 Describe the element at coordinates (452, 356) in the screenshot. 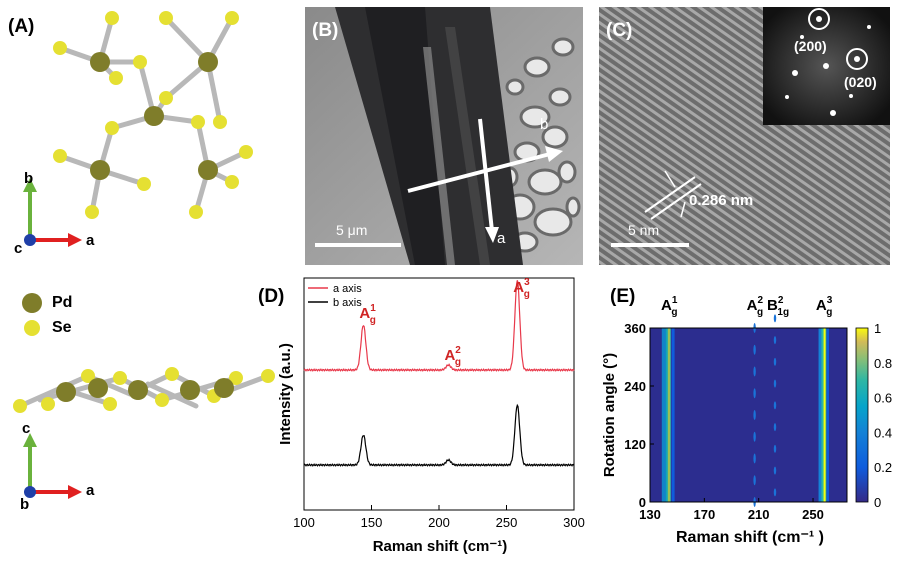

I see `peak-label: A2 g` at that location.